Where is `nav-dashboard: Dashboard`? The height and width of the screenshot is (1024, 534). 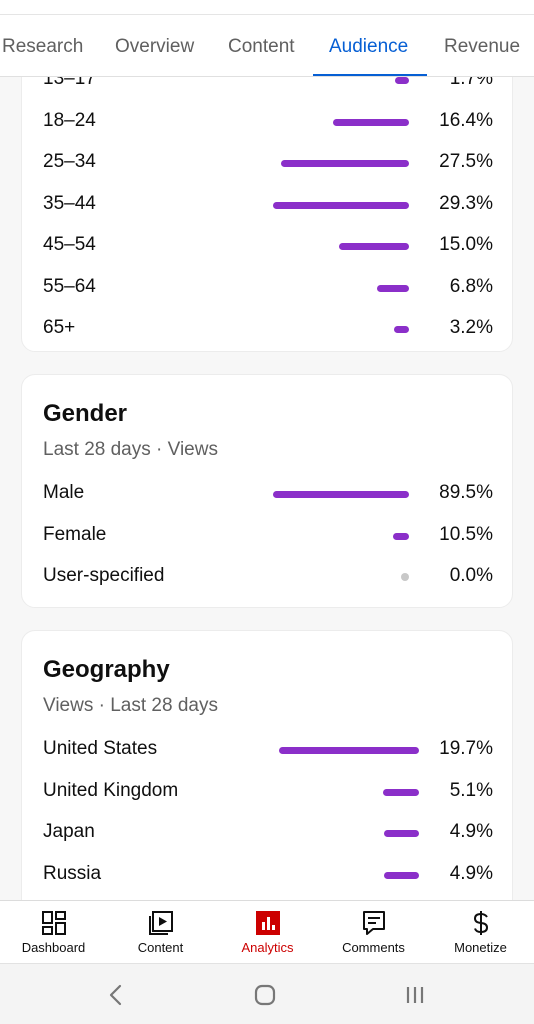 nav-dashboard: Dashboard is located at coordinates (53, 932).